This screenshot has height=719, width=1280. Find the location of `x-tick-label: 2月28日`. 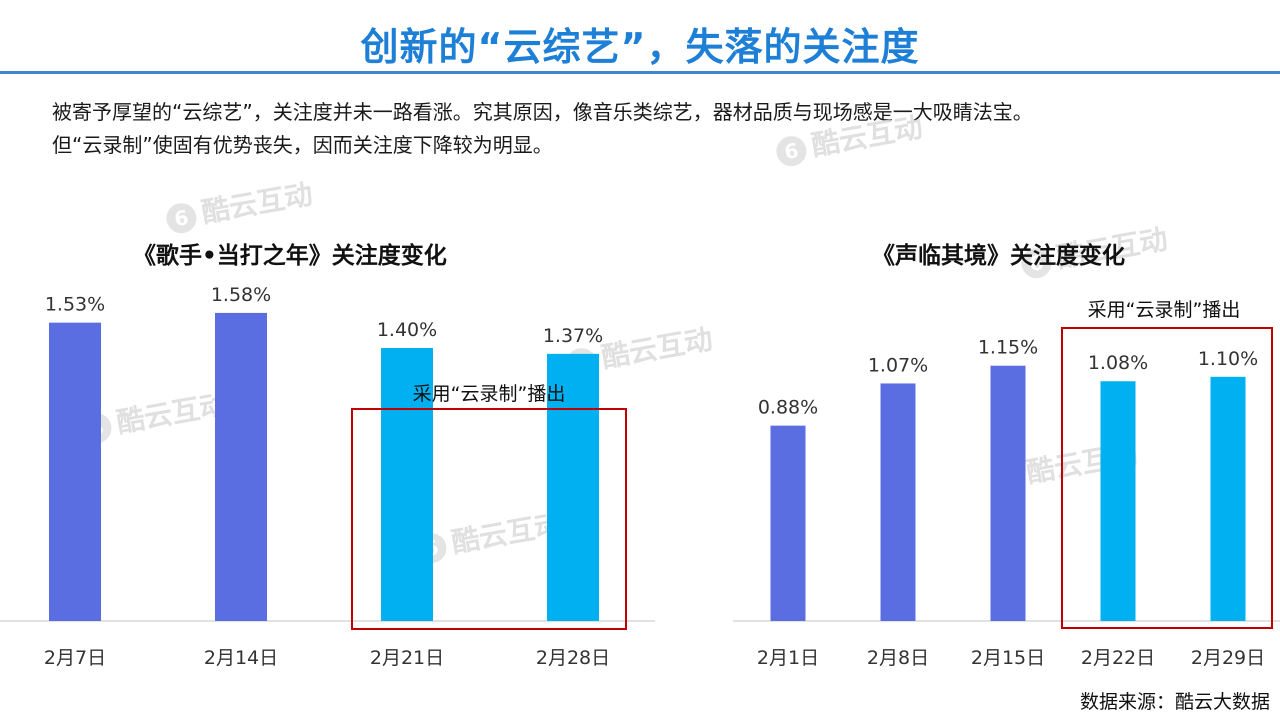

x-tick-label: 2月28日 is located at coordinates (573, 658).